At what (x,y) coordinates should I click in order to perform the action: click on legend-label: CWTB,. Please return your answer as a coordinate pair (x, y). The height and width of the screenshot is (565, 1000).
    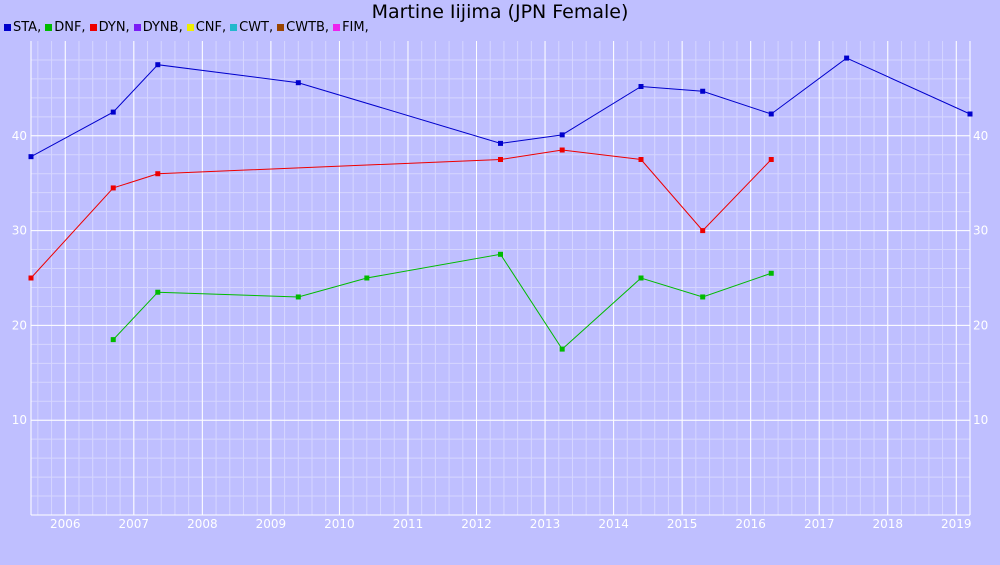
    Looking at the image, I should click on (308, 27).